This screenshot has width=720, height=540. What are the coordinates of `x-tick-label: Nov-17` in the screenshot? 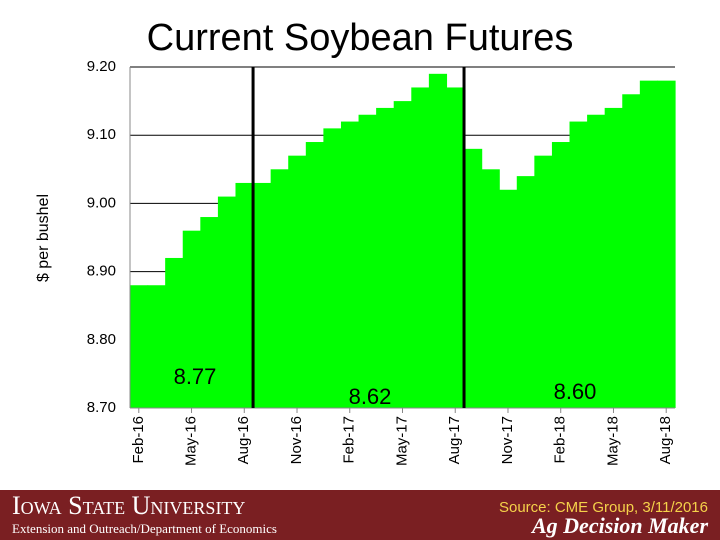 It's located at (507, 440).